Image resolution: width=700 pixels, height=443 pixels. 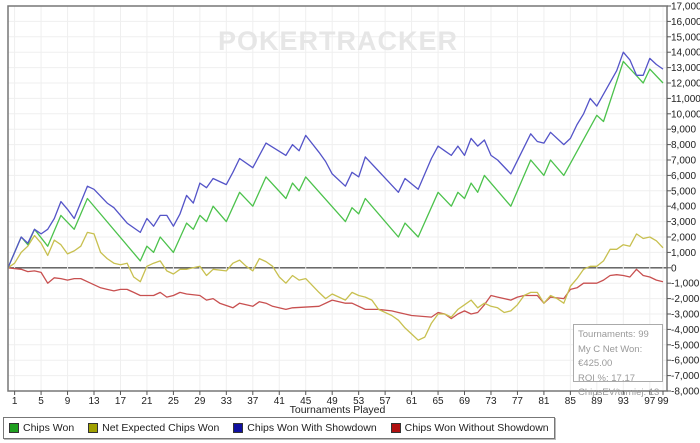 What do you see at coordinates (94, 401) in the screenshot?
I see `x-tick-label: 13` at bounding box center [94, 401].